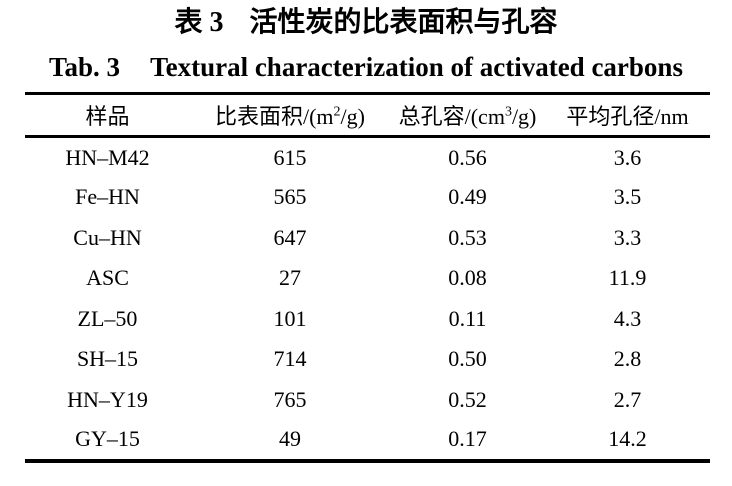 Image resolution: width=732 pixels, height=486 pixels. I want to click on table-title-zh-text: 活性炭的比表面积与孔容, so click(403, 22).